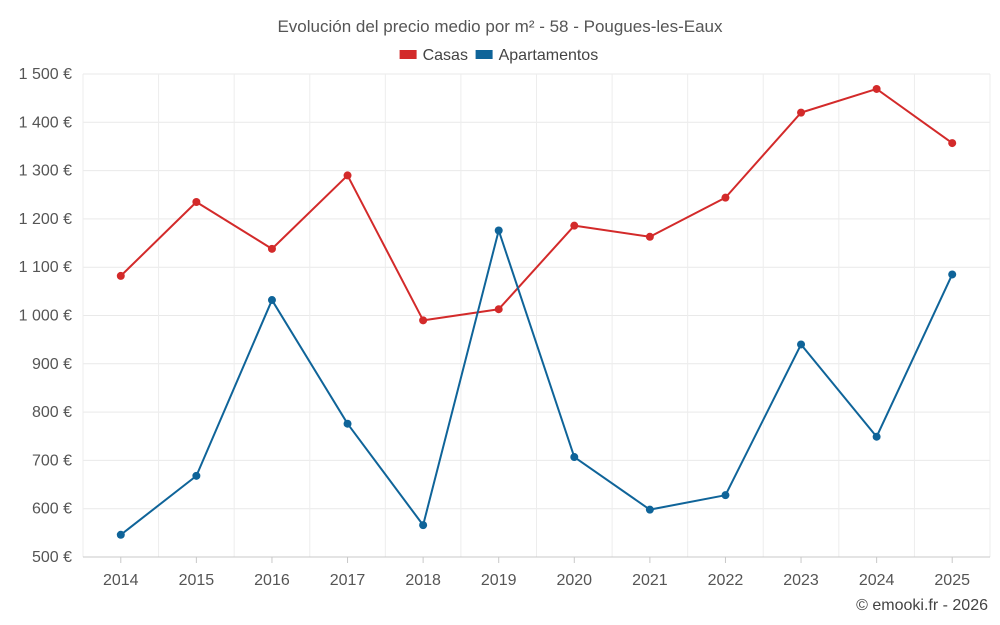 The width and height of the screenshot is (1000, 625). I want to click on x-tick-label: 2023, so click(801, 580).